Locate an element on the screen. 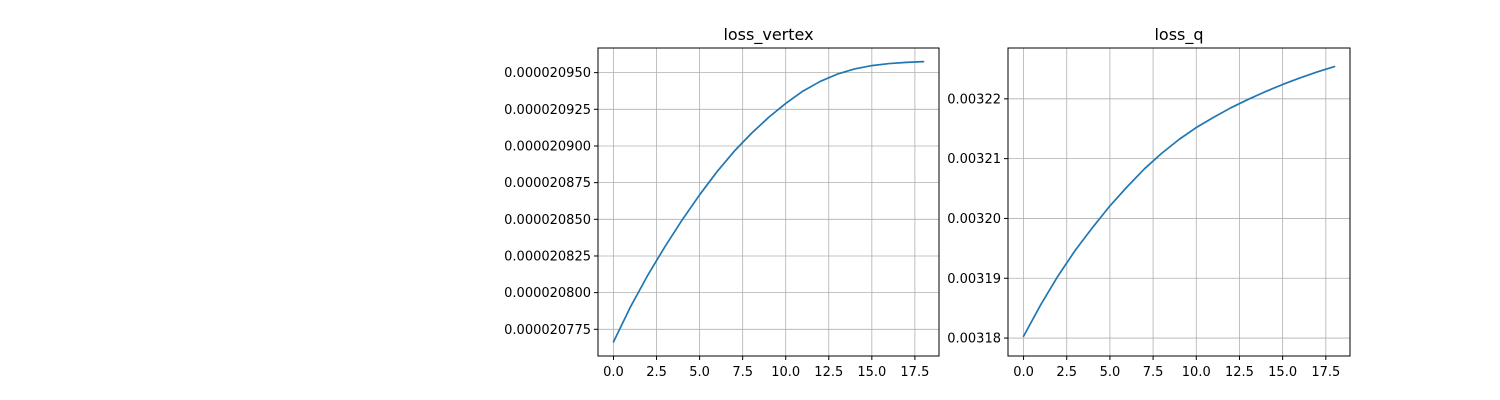 Image resolution: width=1500 pixels, height=400 pixels. y-tick-label: 0.000020850 is located at coordinates (547, 220).